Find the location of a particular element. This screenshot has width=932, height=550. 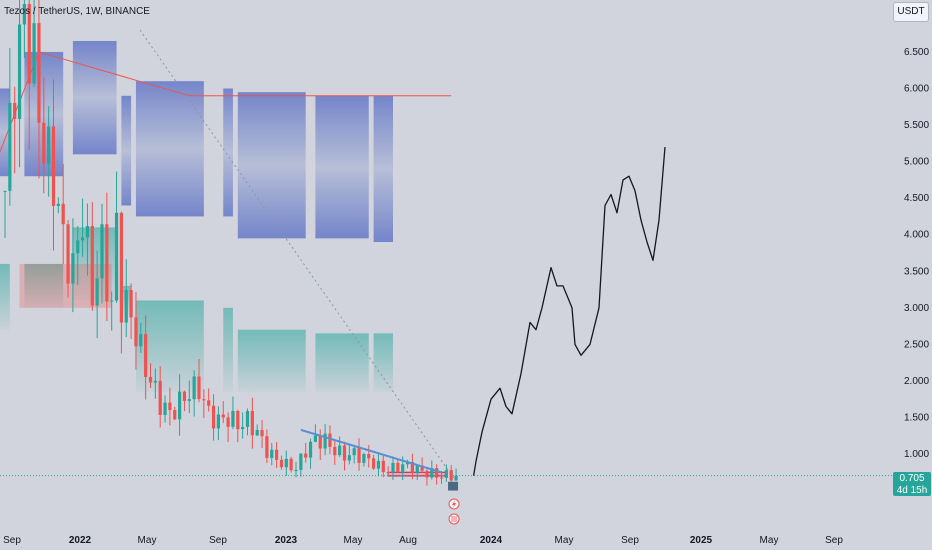

currency-button: USDT is located at coordinates (911, 12).